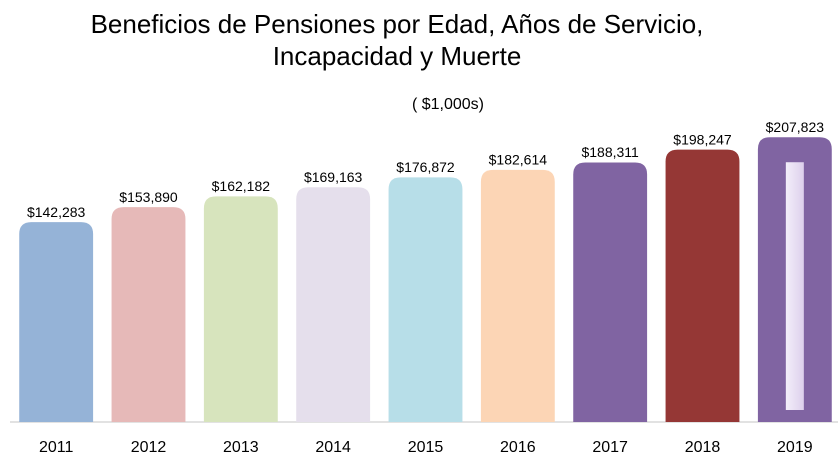 The image size is (838, 460). Describe the element at coordinates (56, 212) in the screenshot. I see `value-label: $142,283` at that location.